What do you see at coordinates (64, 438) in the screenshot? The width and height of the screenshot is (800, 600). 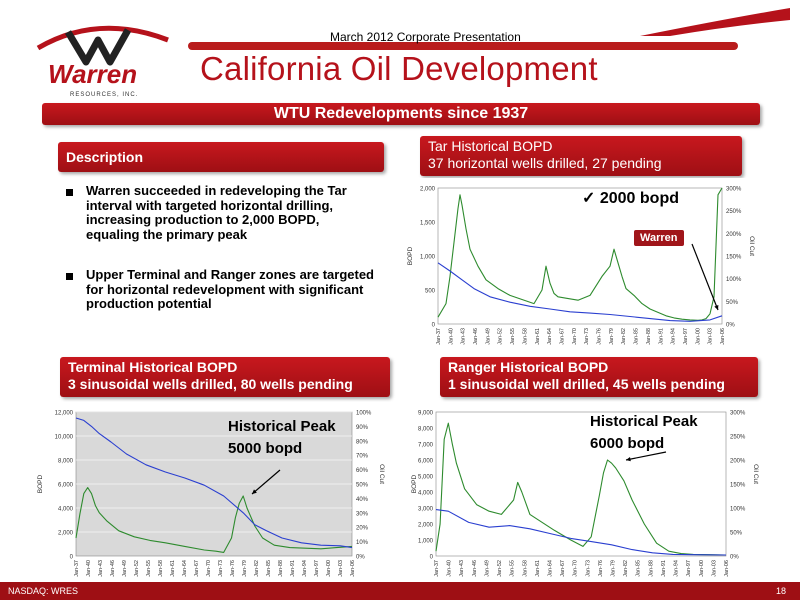 I see `y-tick-label: 10,000` at bounding box center [64, 438].